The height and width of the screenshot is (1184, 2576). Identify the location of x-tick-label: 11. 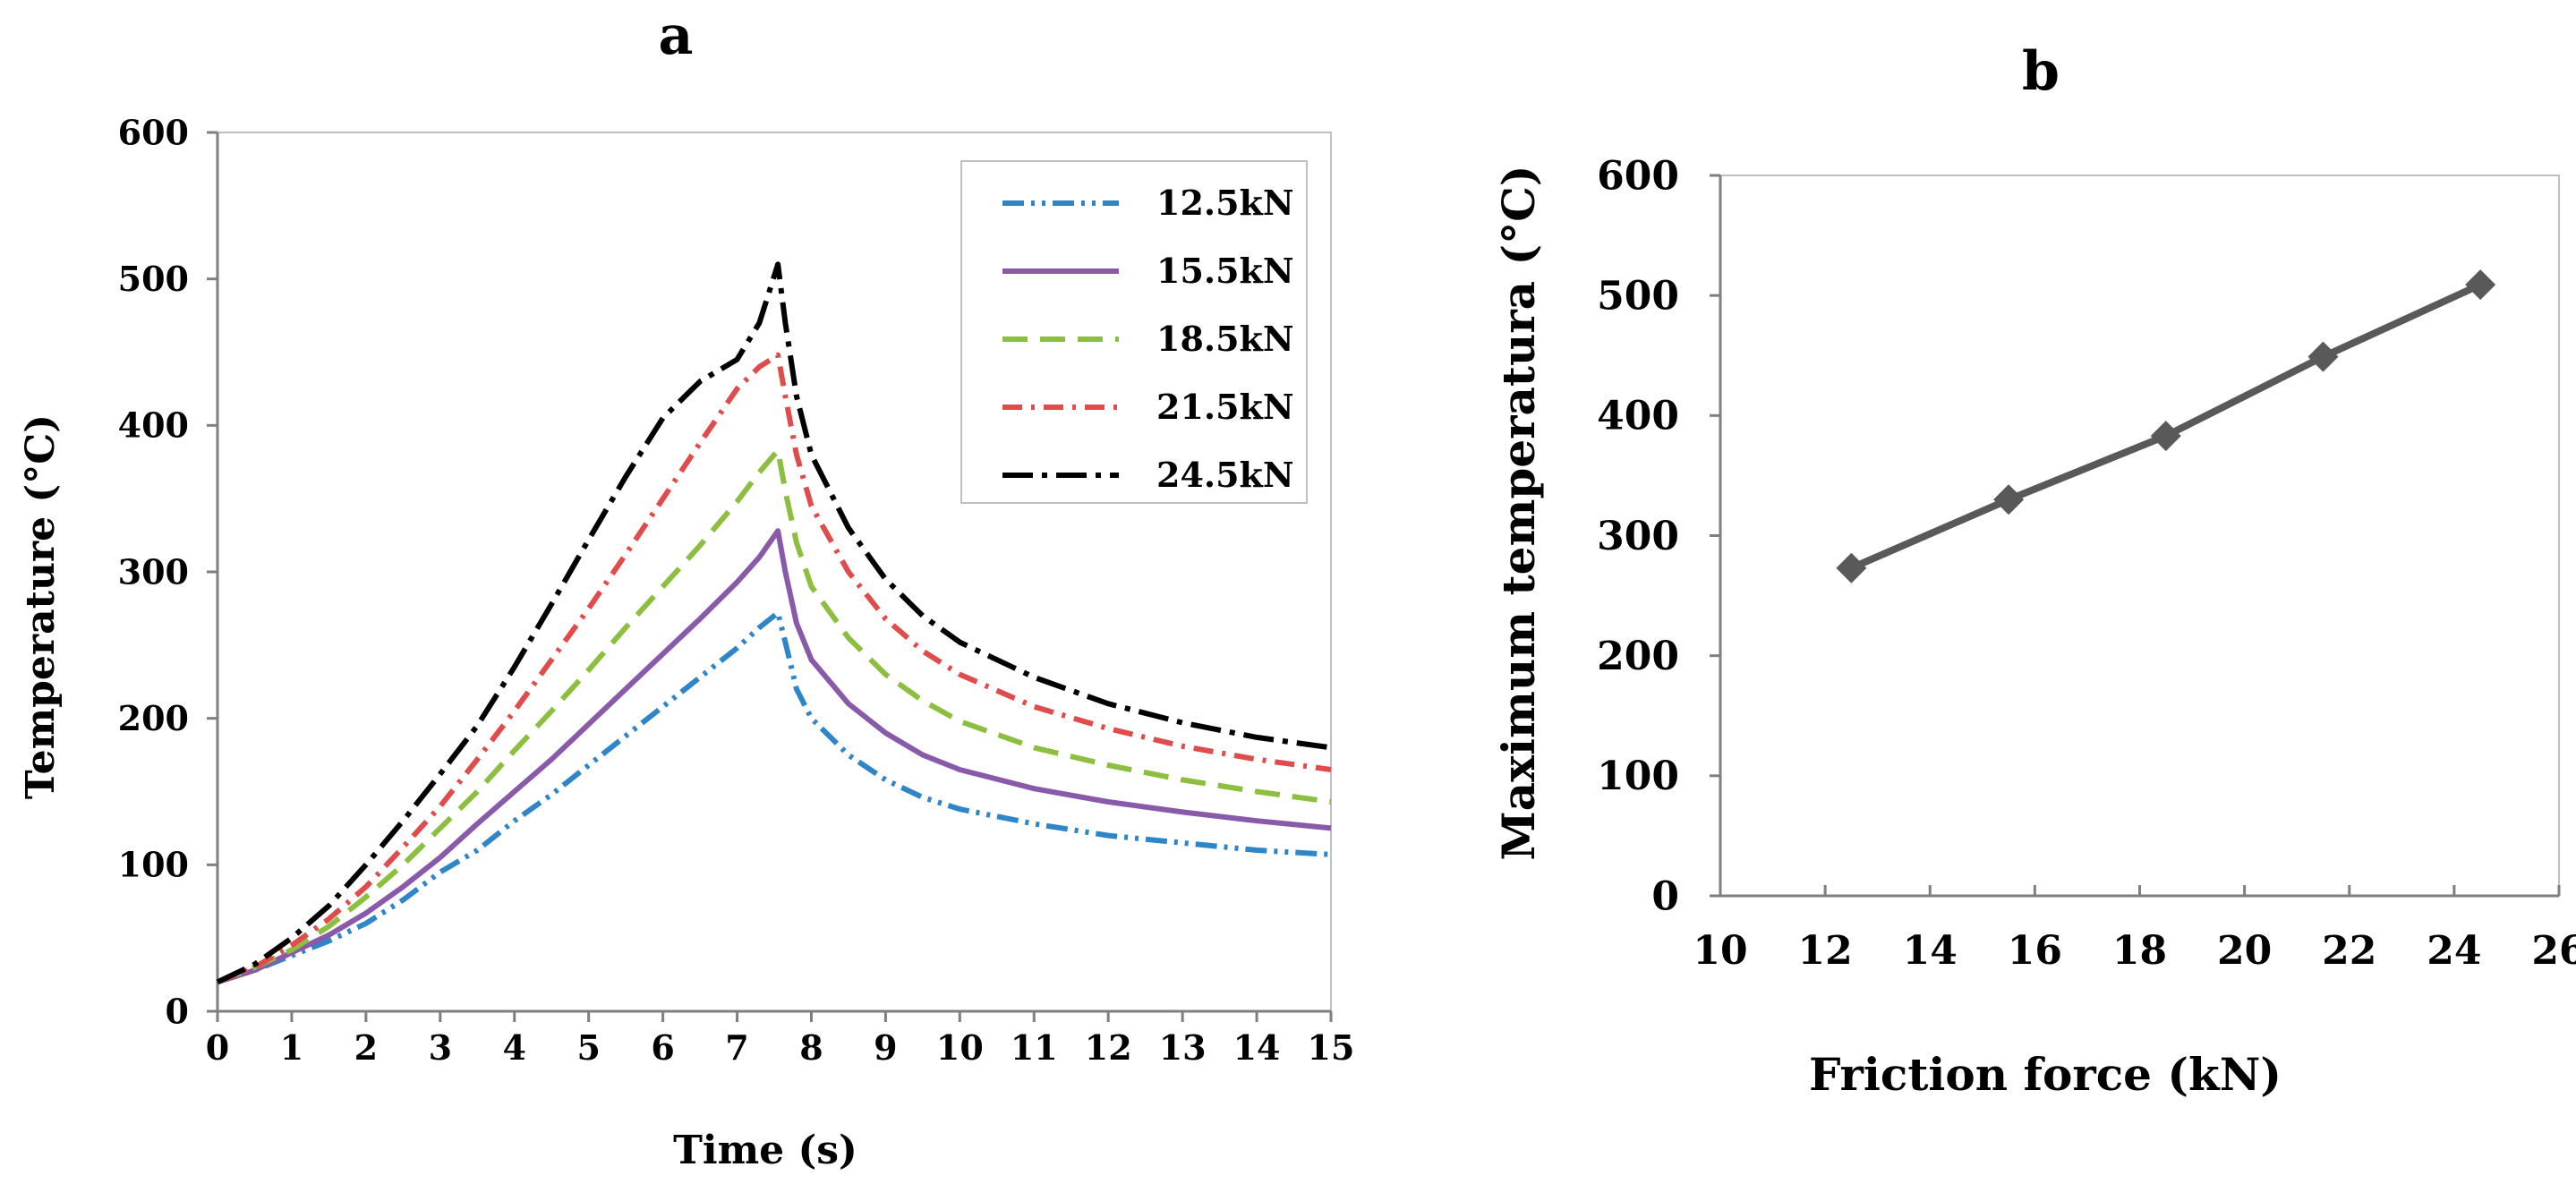
(1034, 1047).